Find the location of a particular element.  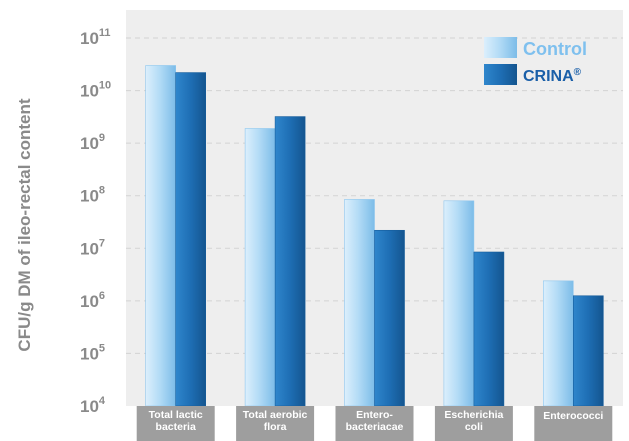

y-axis-label: CFU/g DM of ileo-rectal content is located at coordinates (24, 224).